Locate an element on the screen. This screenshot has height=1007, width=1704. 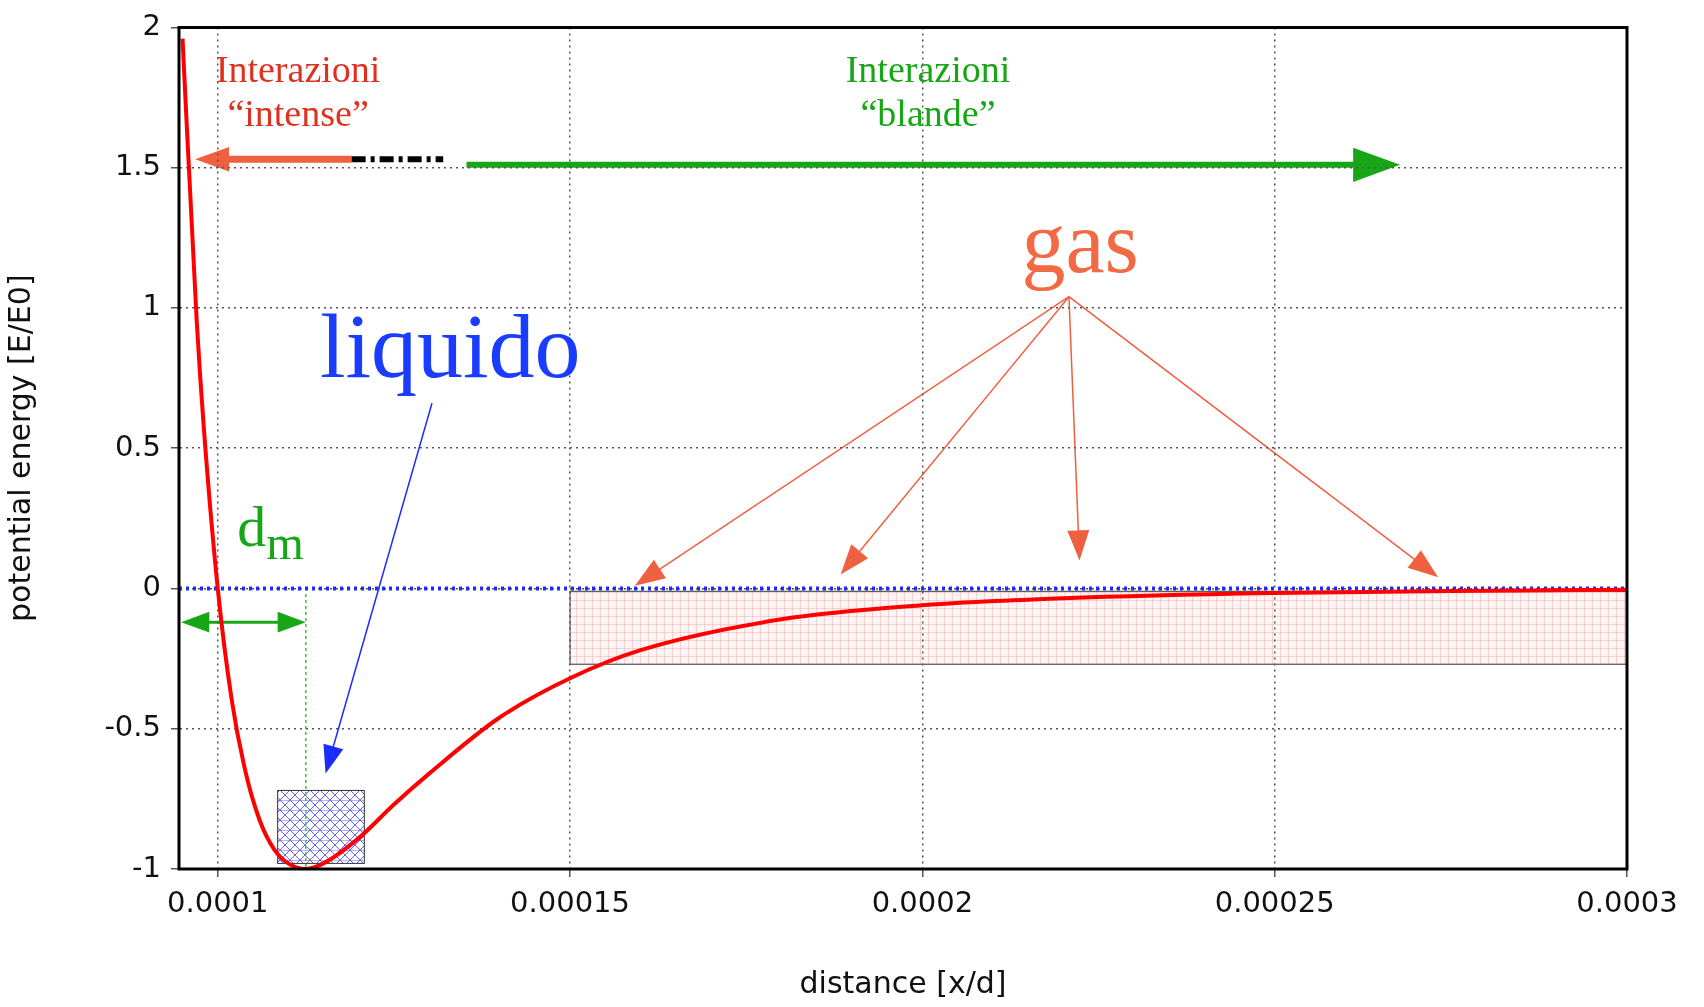
annotation: Interazioni “intense” is located at coordinates (298, 92).